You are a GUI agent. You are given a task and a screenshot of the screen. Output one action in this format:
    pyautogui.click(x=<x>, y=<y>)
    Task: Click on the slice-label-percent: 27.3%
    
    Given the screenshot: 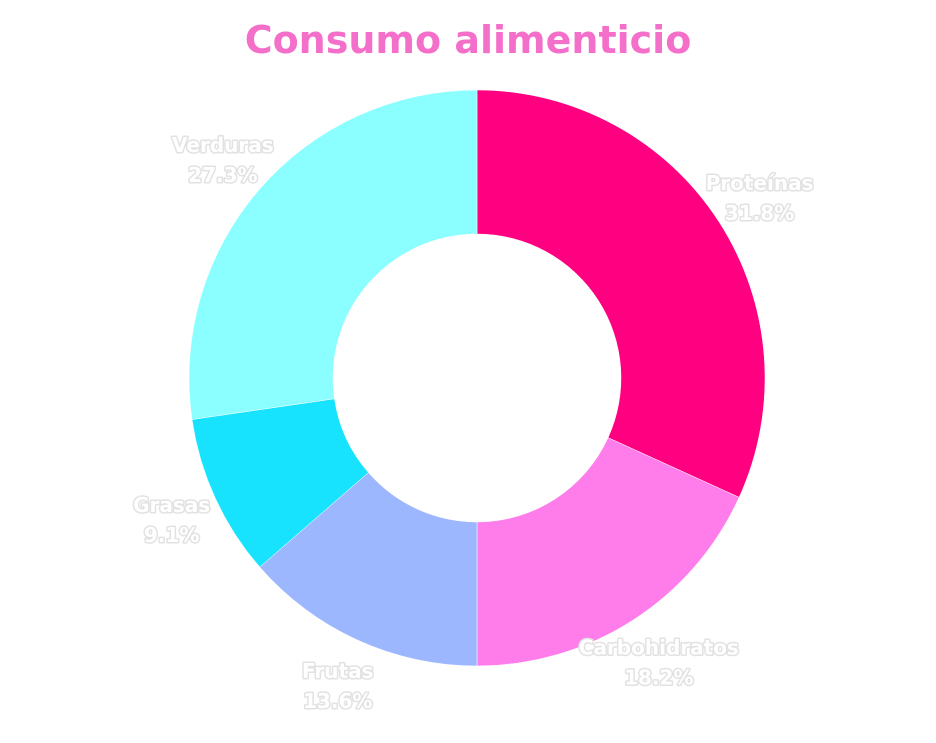 What is the action you would take?
    pyautogui.click(x=222, y=175)
    